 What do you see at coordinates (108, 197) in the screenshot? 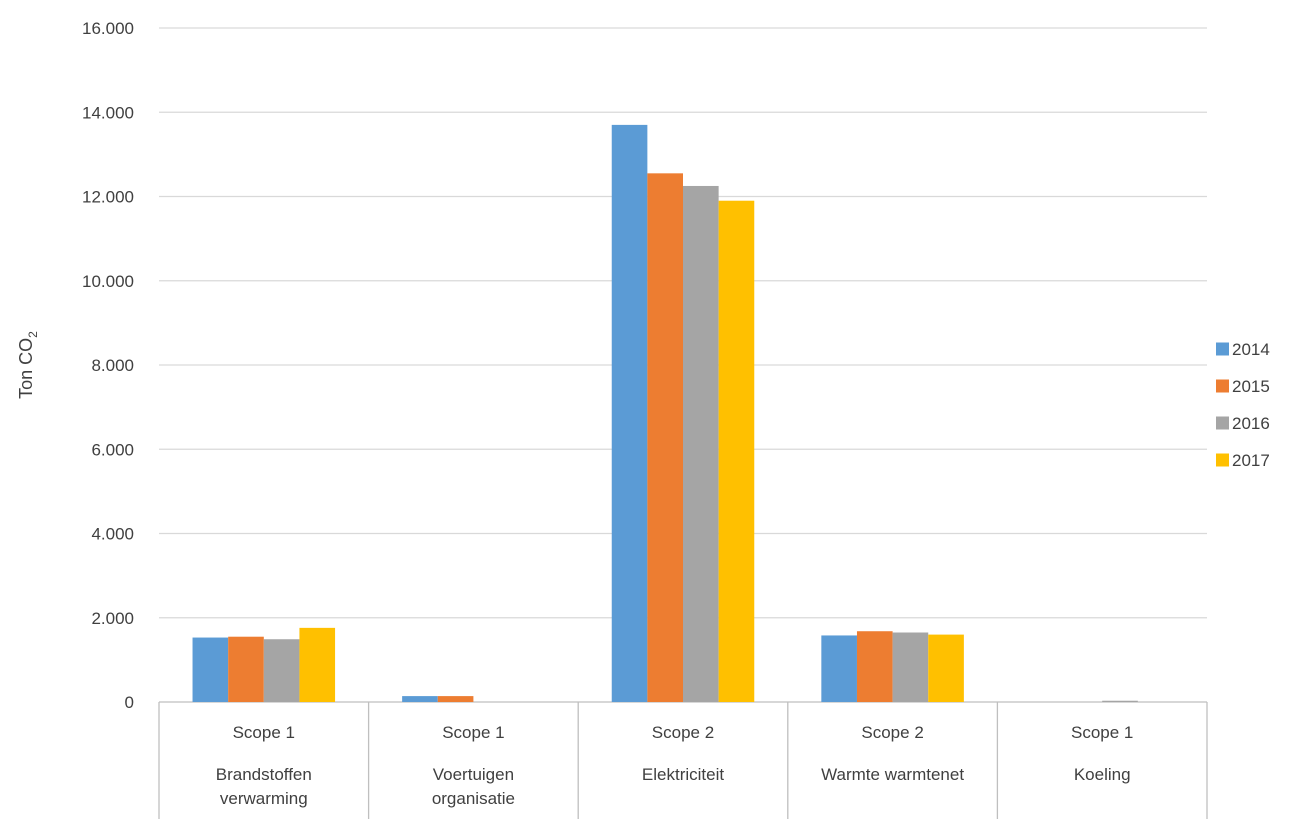
I see `y-tick-label: 12.000` at bounding box center [108, 197].